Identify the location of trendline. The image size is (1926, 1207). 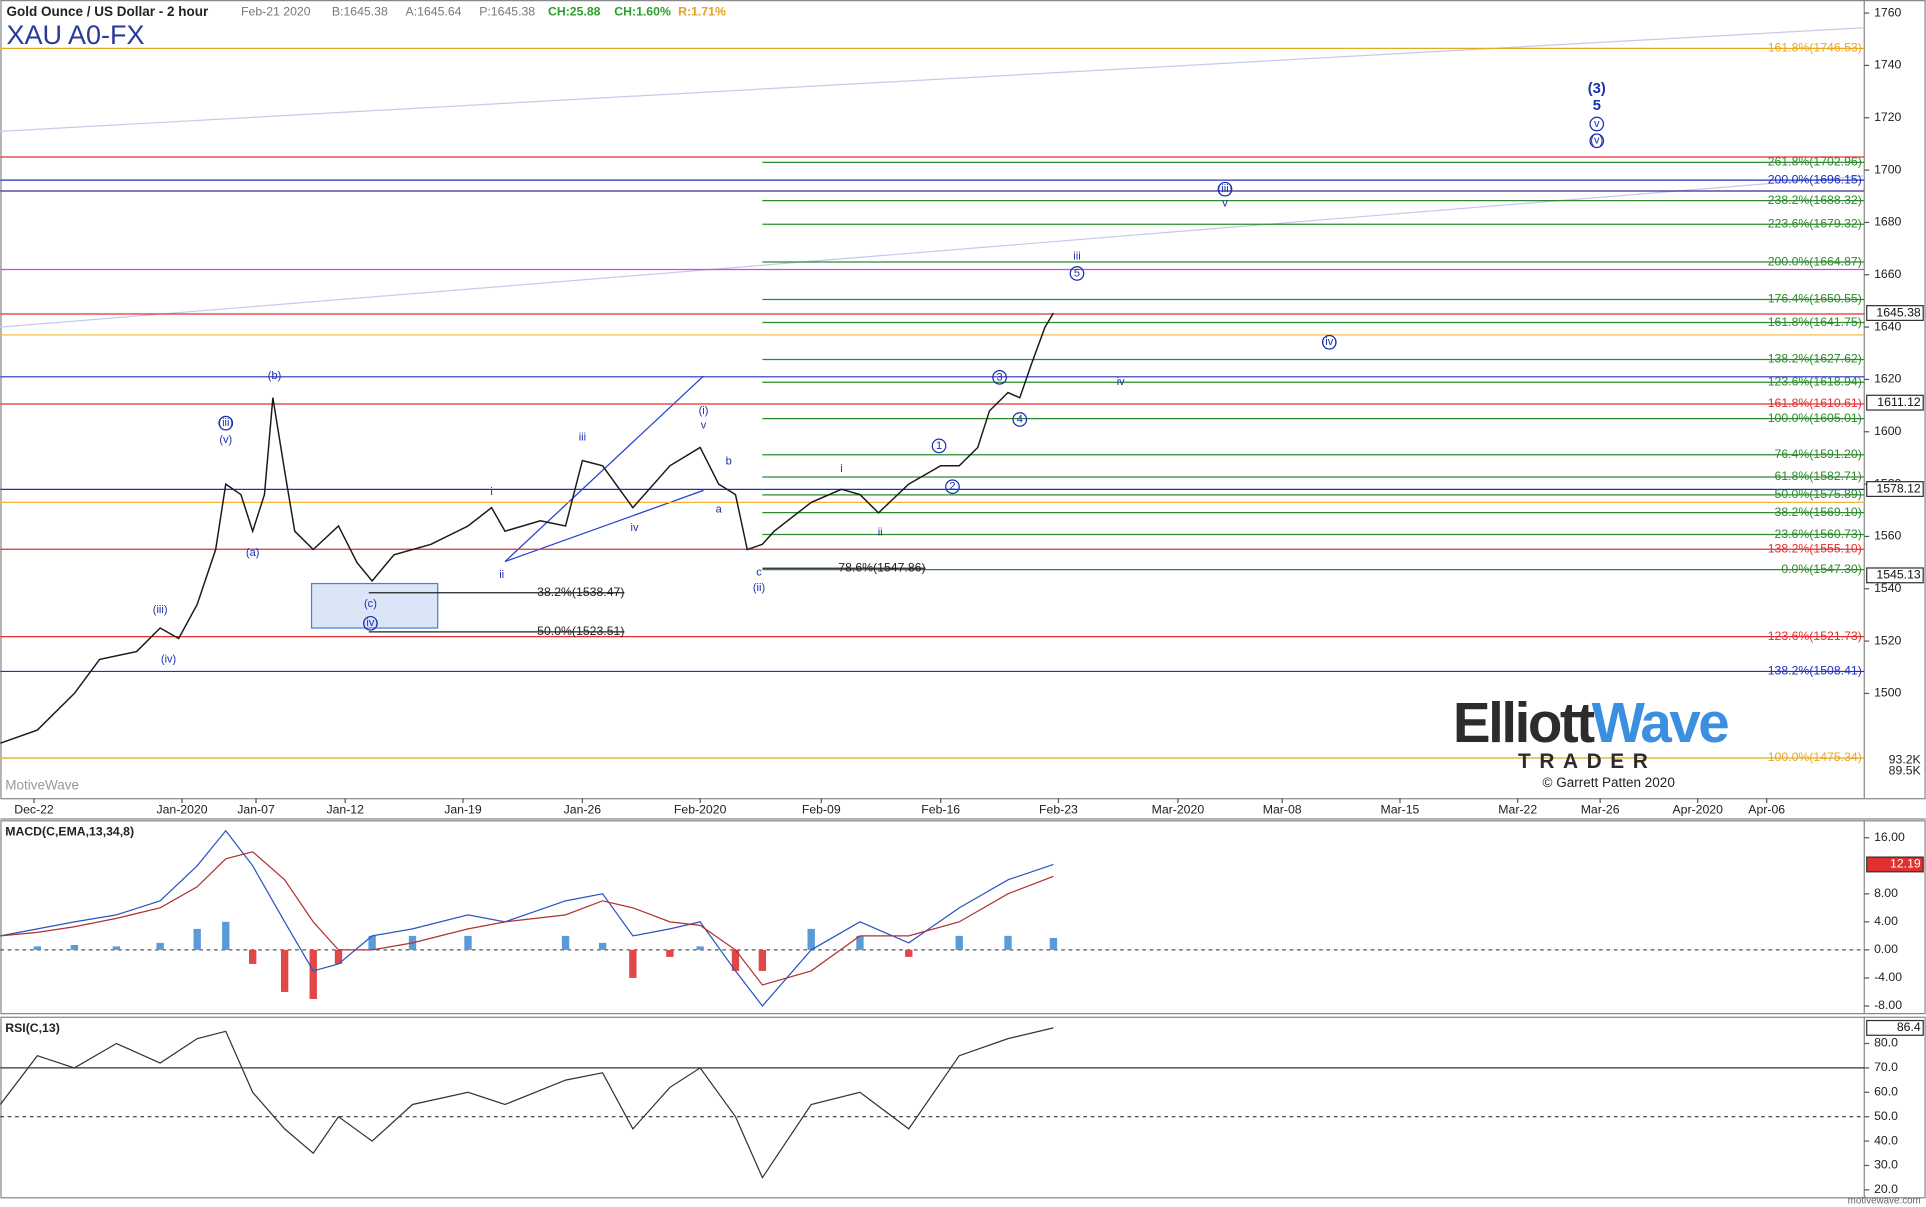
(932, 79).